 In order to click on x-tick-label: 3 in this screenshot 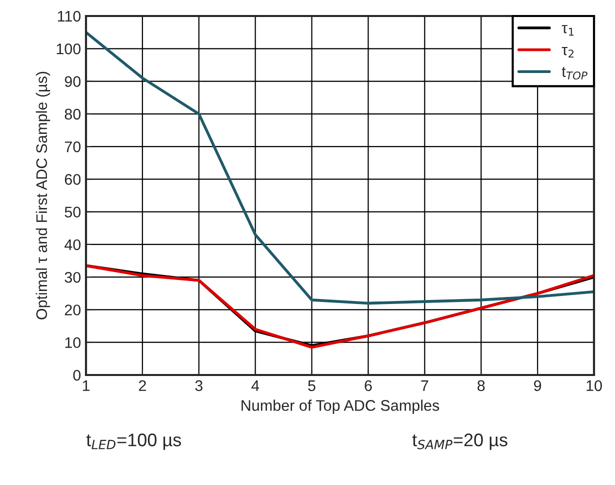, I will do `click(198, 386)`.